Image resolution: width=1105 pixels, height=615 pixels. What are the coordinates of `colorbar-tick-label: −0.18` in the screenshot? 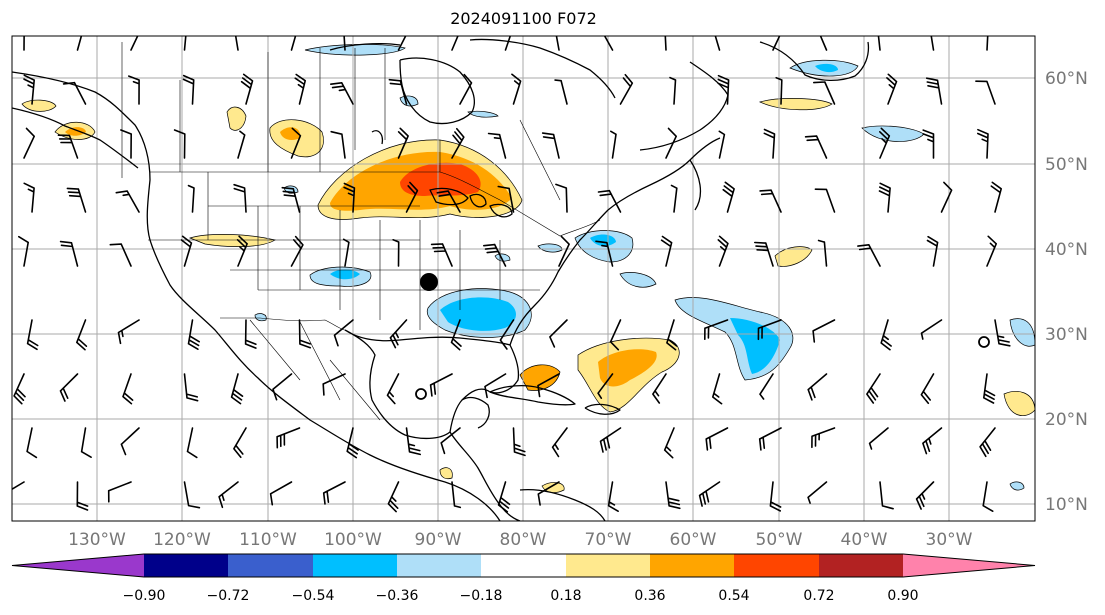 It's located at (481, 596).